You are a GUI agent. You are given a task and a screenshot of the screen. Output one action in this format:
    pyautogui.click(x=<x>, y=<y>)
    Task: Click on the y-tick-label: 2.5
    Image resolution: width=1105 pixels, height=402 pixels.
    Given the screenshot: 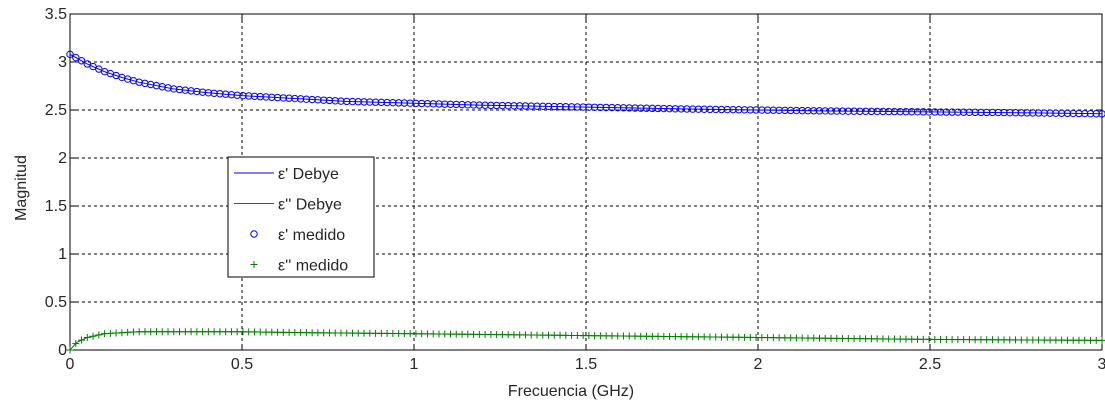 What is the action you would take?
    pyautogui.click(x=56, y=110)
    